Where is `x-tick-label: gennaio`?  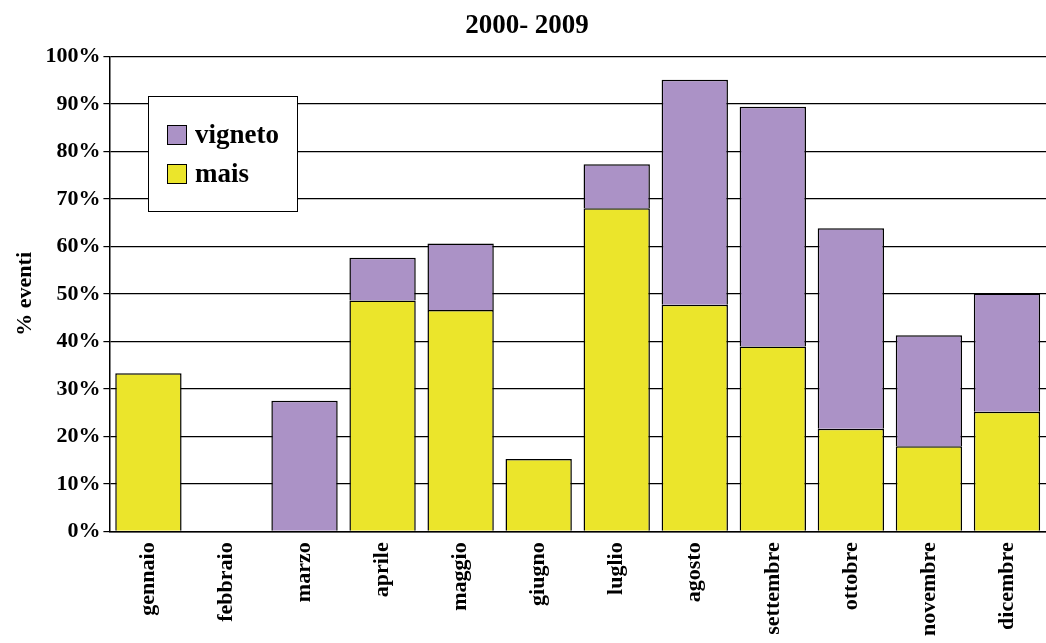 x-tick-label: gennaio is located at coordinates (147, 579).